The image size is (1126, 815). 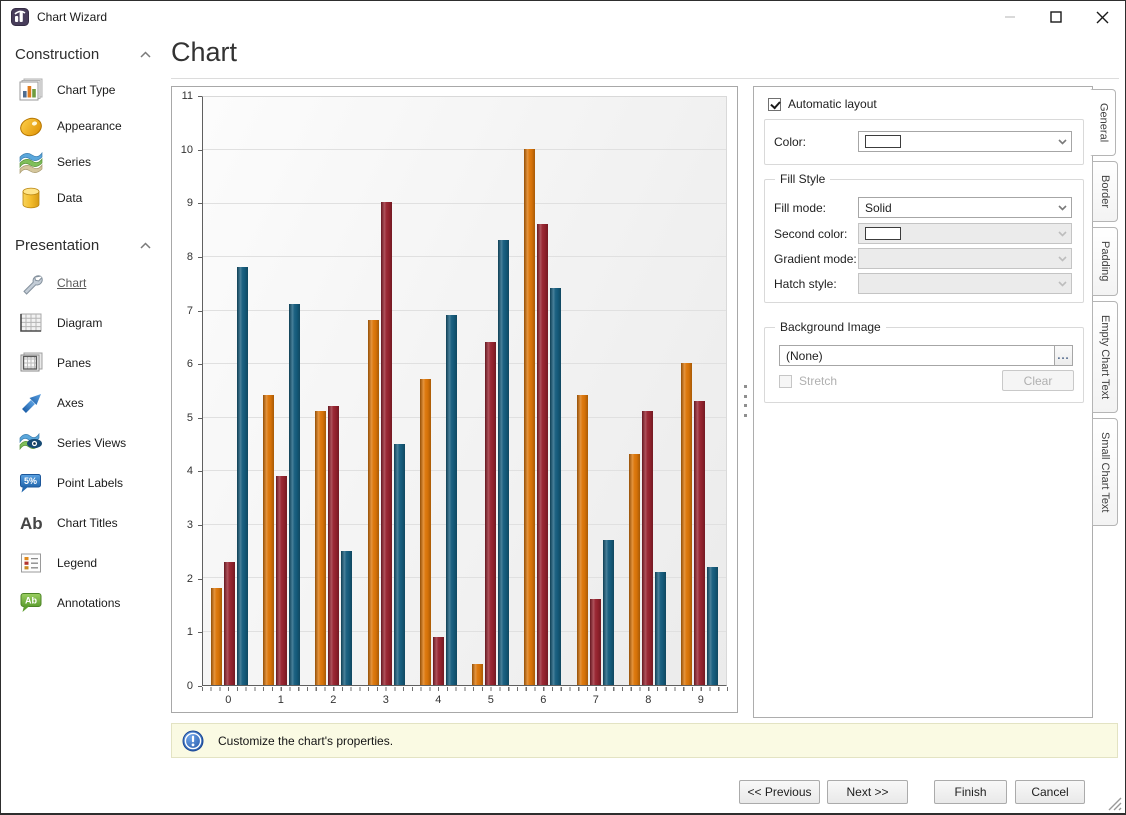 I want to click on y-tick-label: 10, so click(x=186, y=149).